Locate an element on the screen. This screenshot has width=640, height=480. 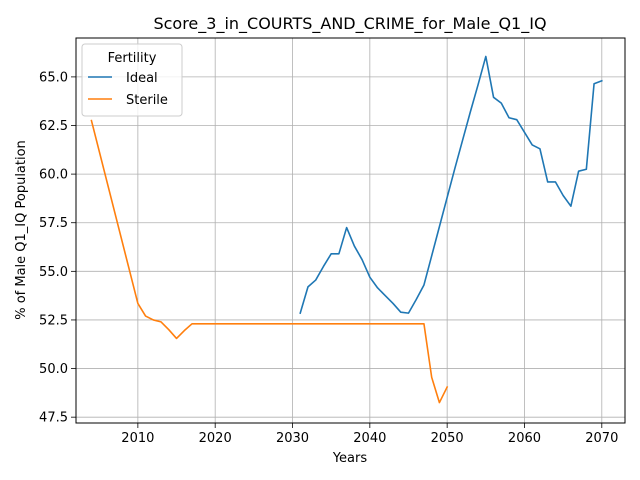
legend-label-ideal: Ideal is located at coordinates (142, 78).